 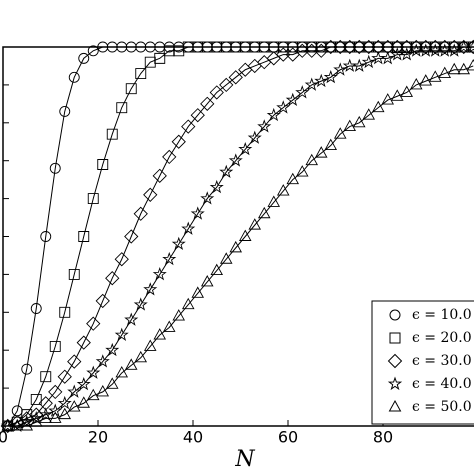 I want to click on legend-label: ϵ = 20.0, so click(x=442, y=338).